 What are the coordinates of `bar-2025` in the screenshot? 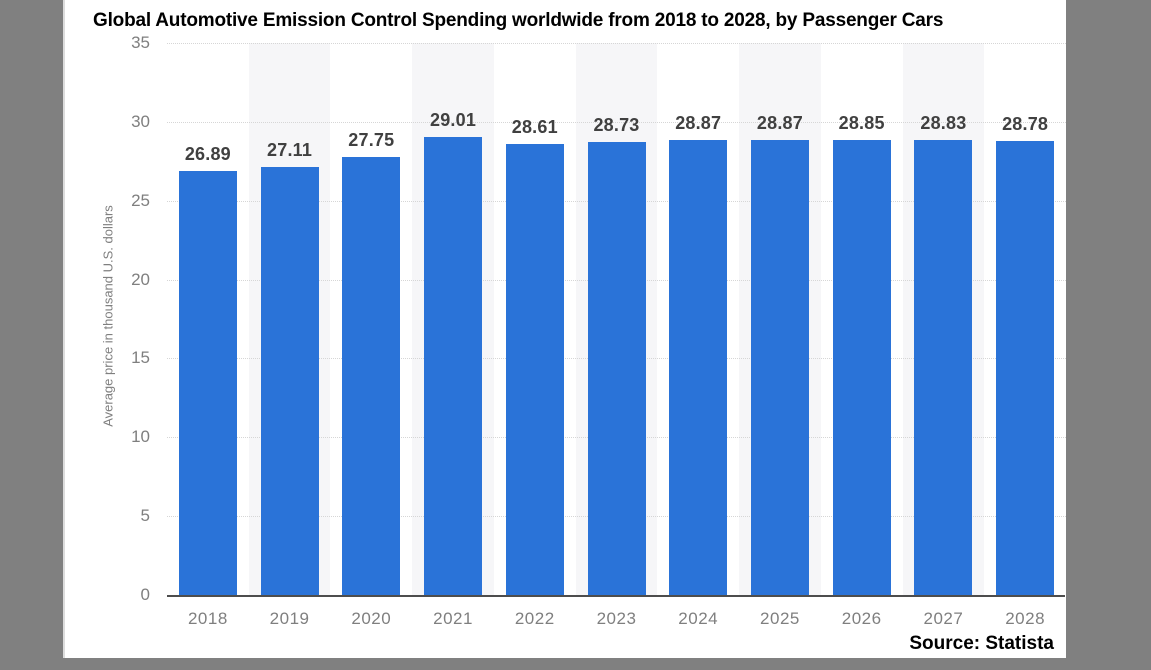 It's located at (779, 367).